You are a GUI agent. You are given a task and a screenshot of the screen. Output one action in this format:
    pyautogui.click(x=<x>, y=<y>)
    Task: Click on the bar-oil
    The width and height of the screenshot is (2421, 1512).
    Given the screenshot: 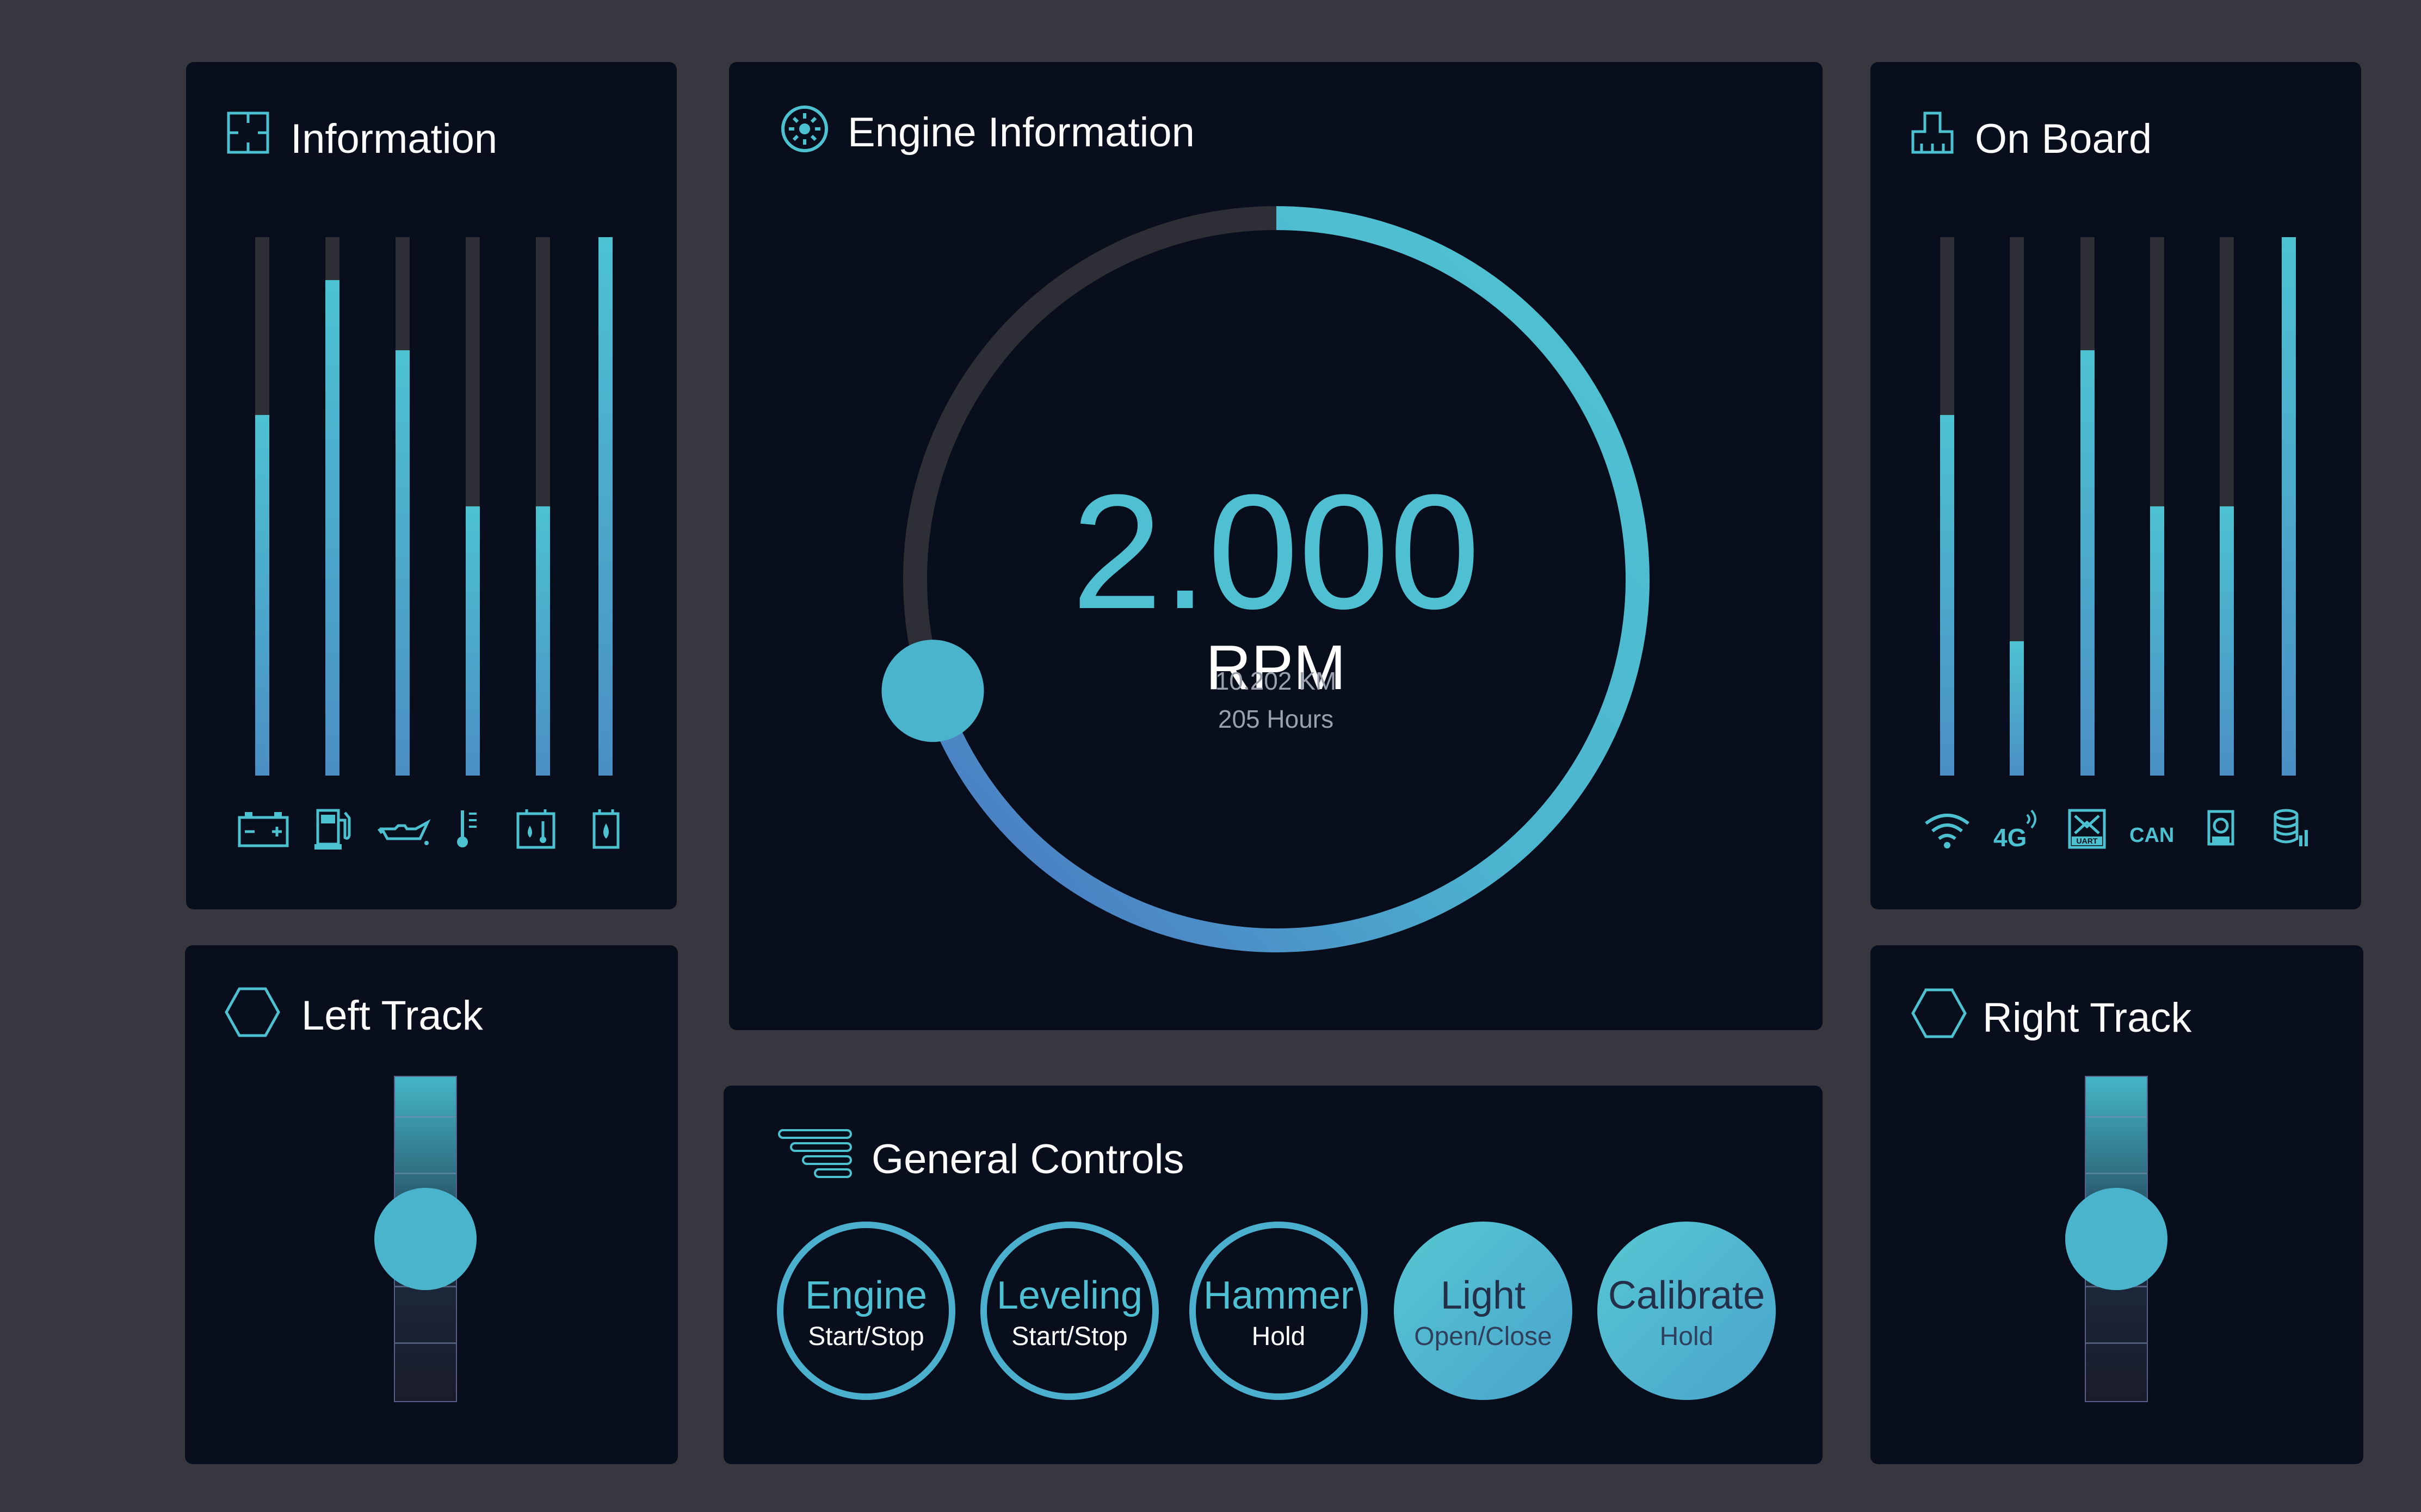 What is the action you would take?
    pyautogui.click(x=403, y=507)
    